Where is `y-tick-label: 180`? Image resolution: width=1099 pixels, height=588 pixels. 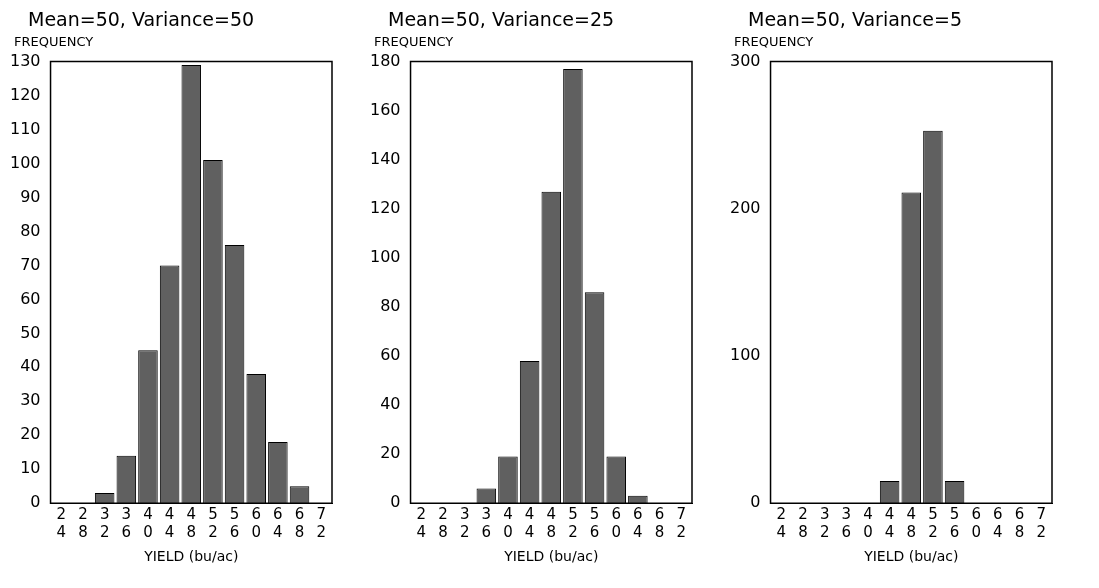
y-tick-label: 180 is located at coordinates (385, 60).